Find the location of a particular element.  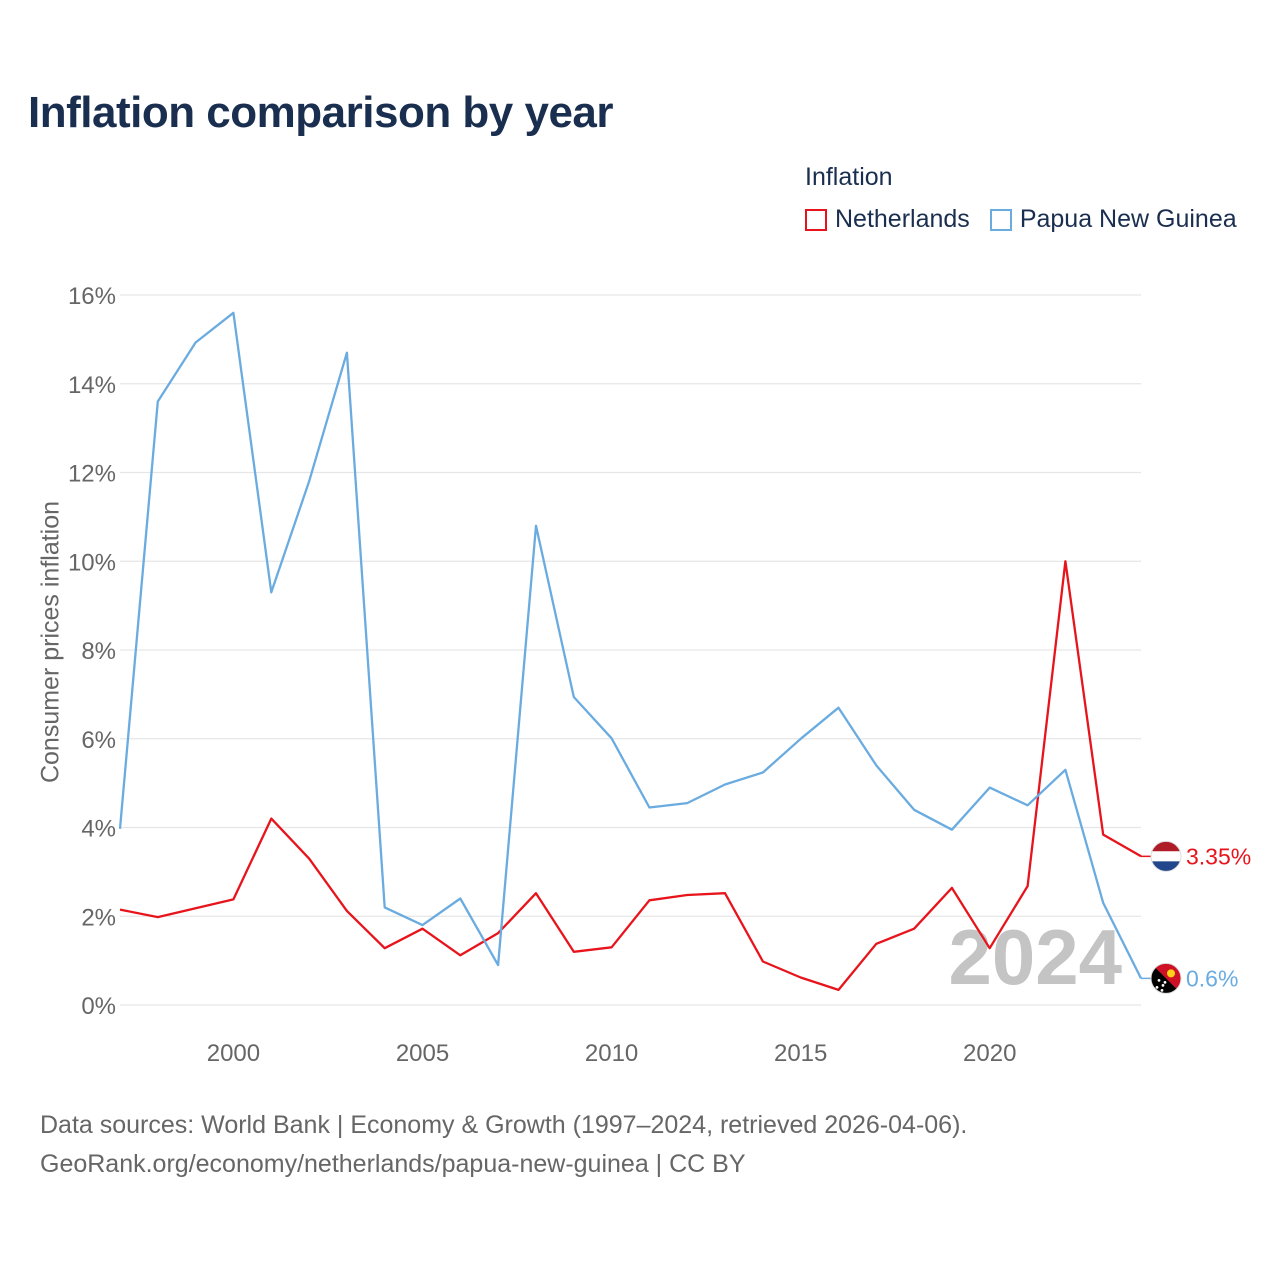

legend-item-netherlands: Netherlands is located at coordinates (887, 219).